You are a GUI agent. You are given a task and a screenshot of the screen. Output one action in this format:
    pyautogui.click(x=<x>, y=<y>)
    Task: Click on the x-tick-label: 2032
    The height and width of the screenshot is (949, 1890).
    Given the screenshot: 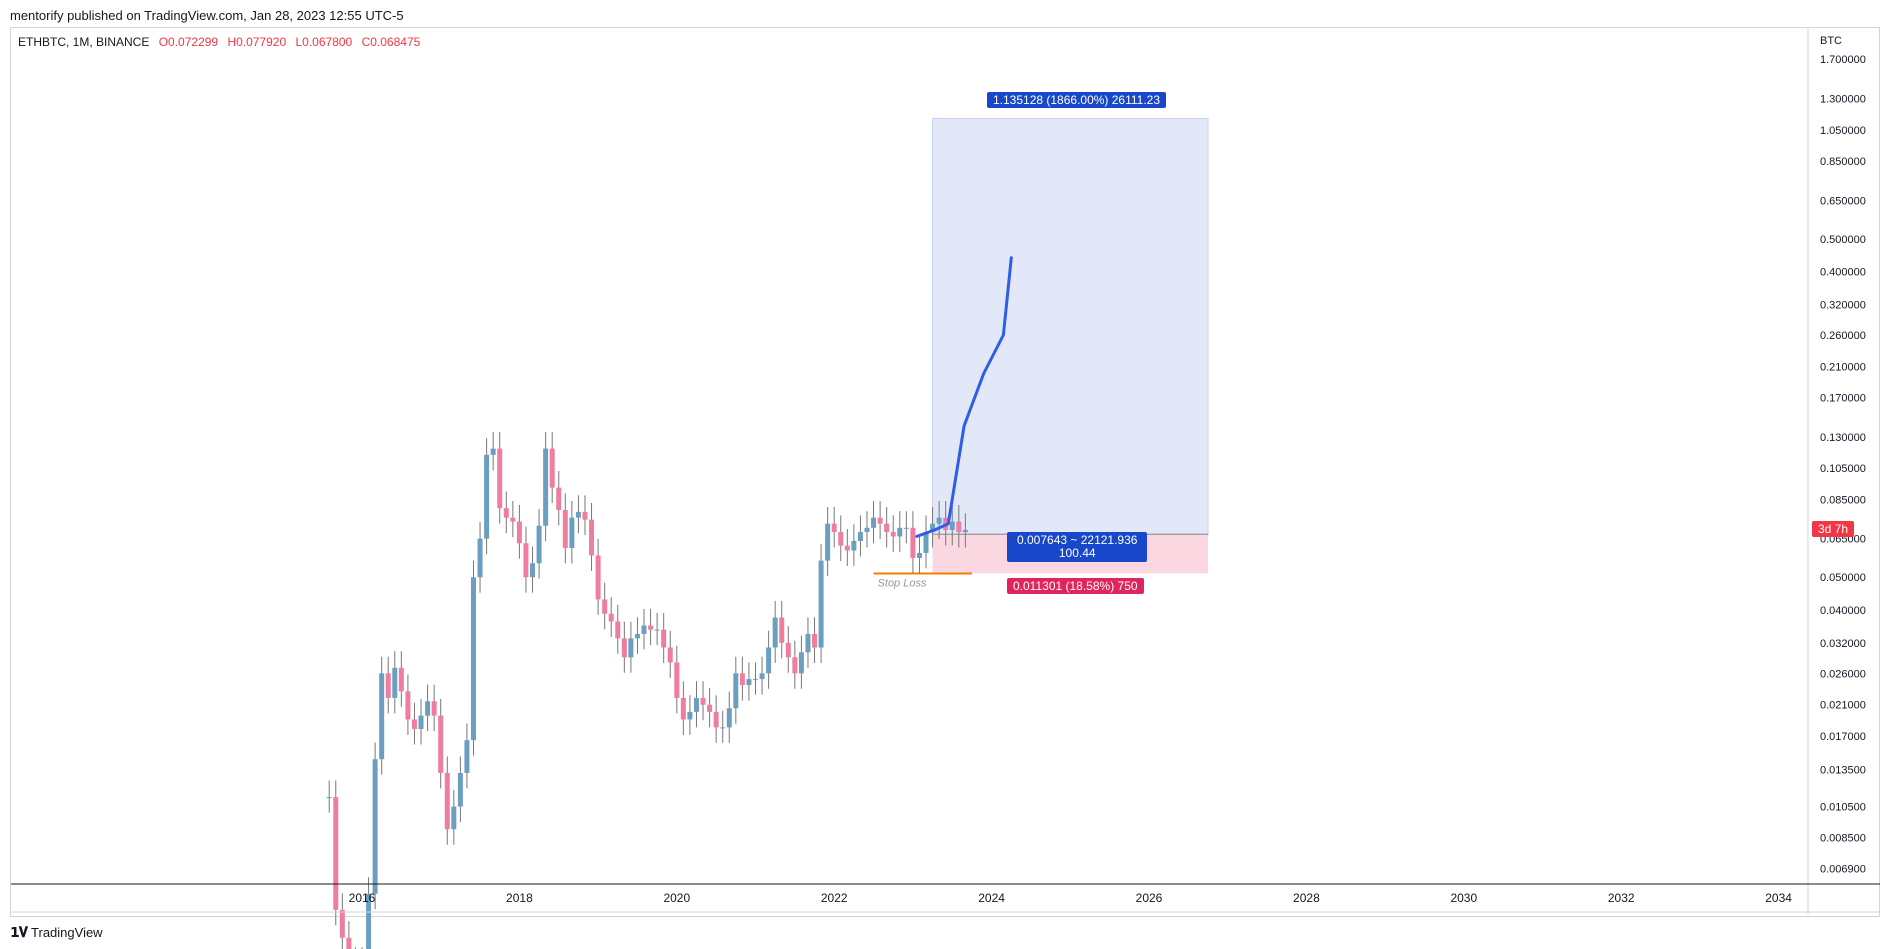 What is the action you would take?
    pyautogui.click(x=1621, y=898)
    